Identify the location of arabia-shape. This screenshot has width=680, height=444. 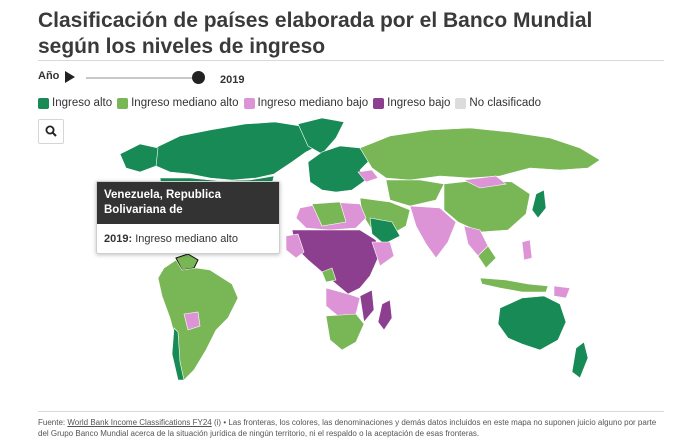
(385, 231).